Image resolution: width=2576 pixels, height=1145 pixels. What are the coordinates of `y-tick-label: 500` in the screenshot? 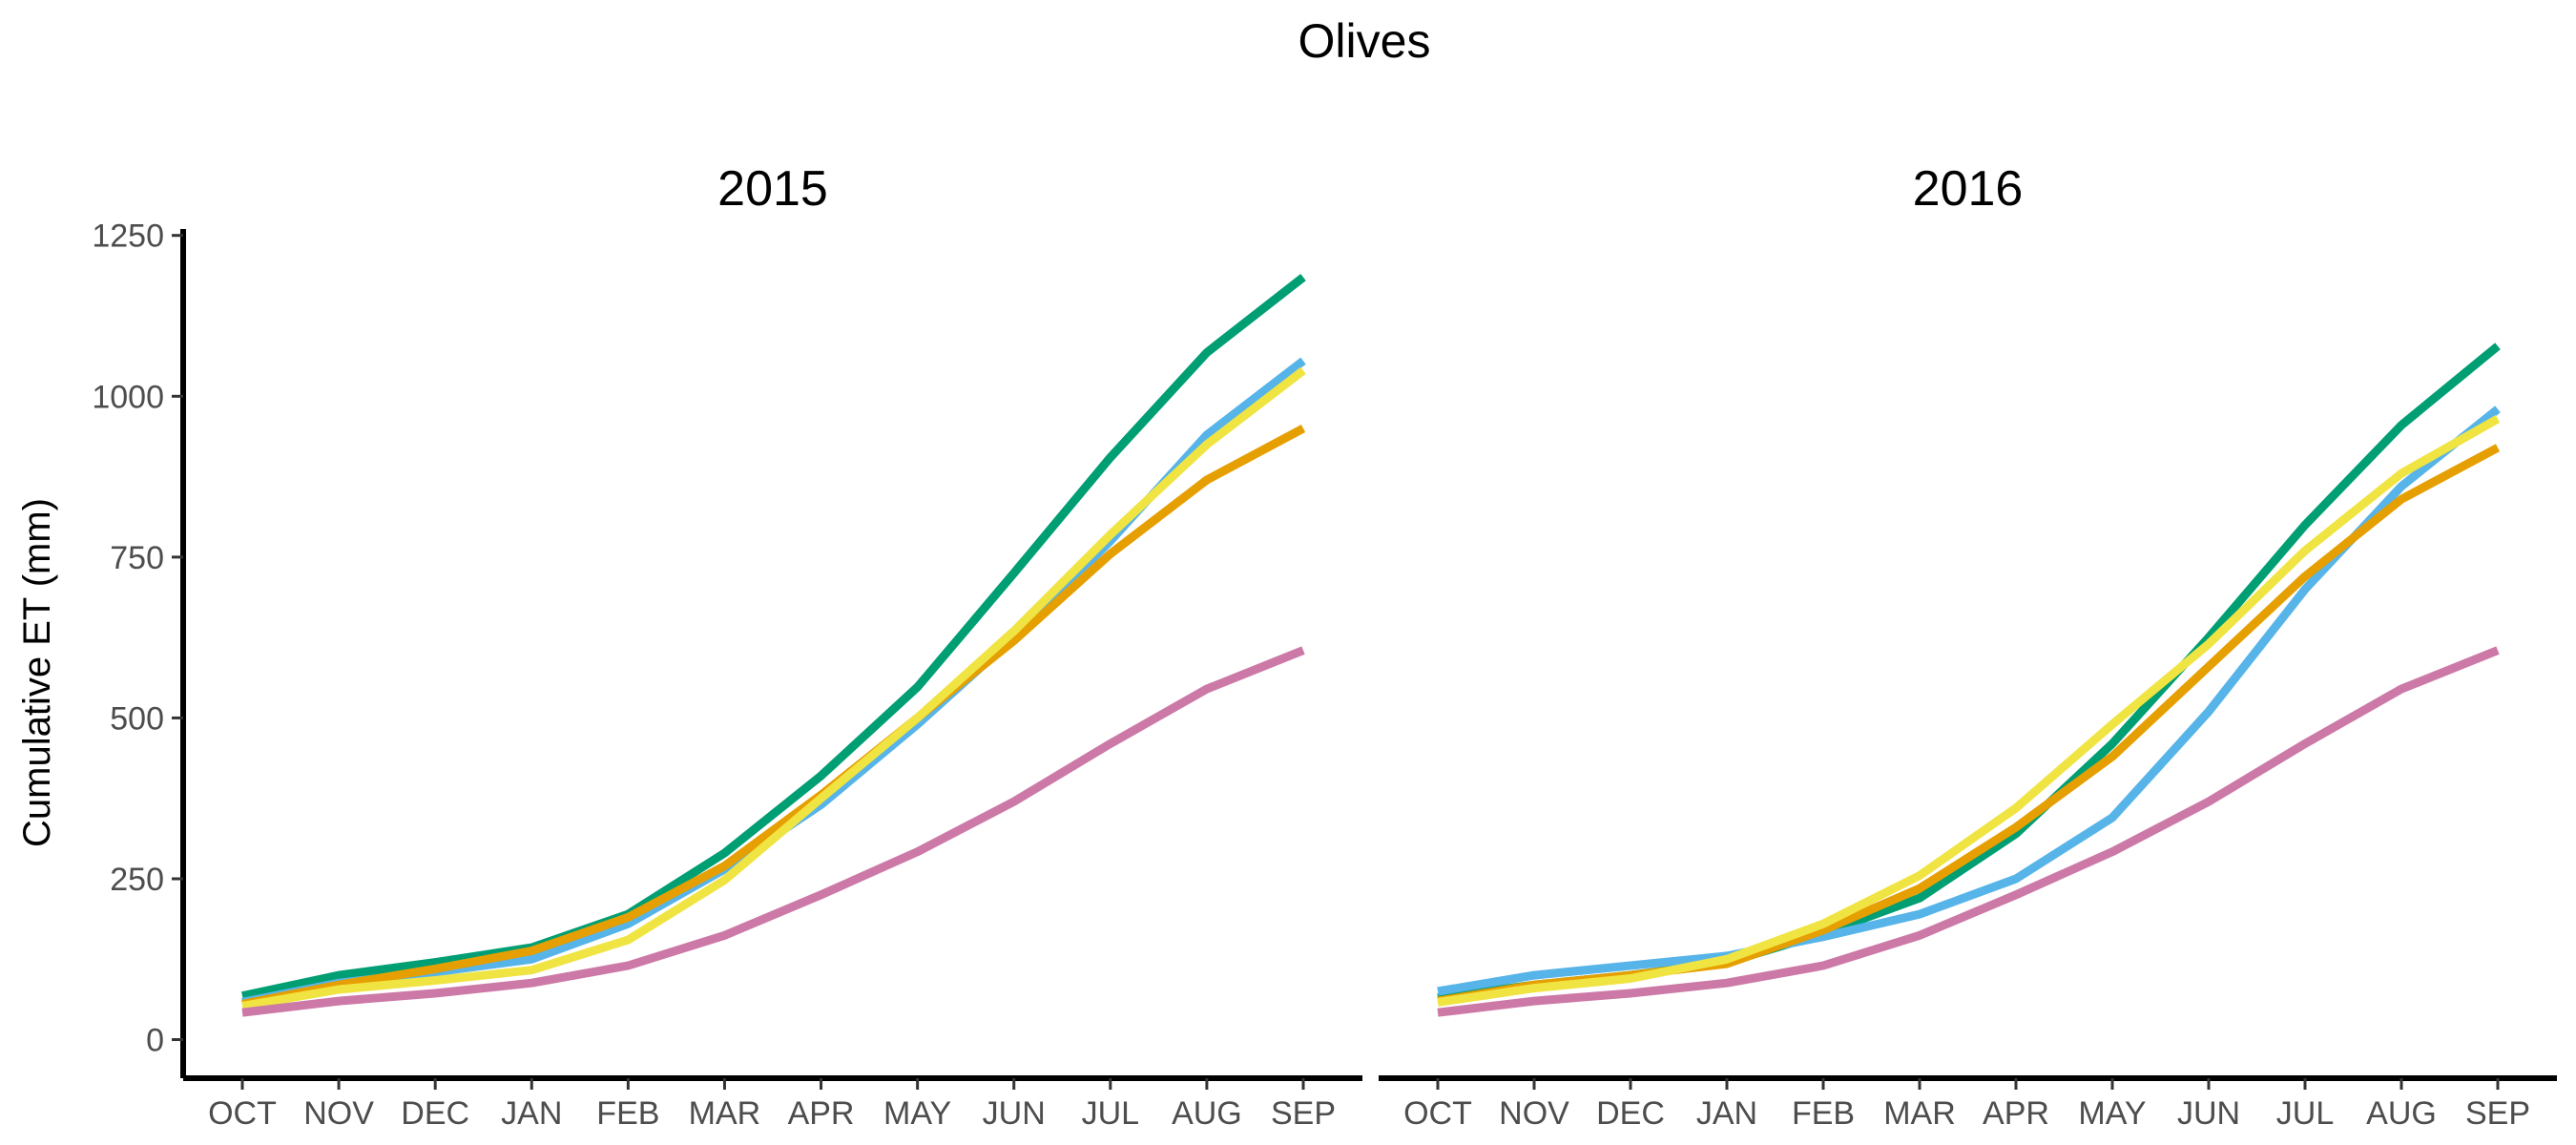 It's located at (137, 719).